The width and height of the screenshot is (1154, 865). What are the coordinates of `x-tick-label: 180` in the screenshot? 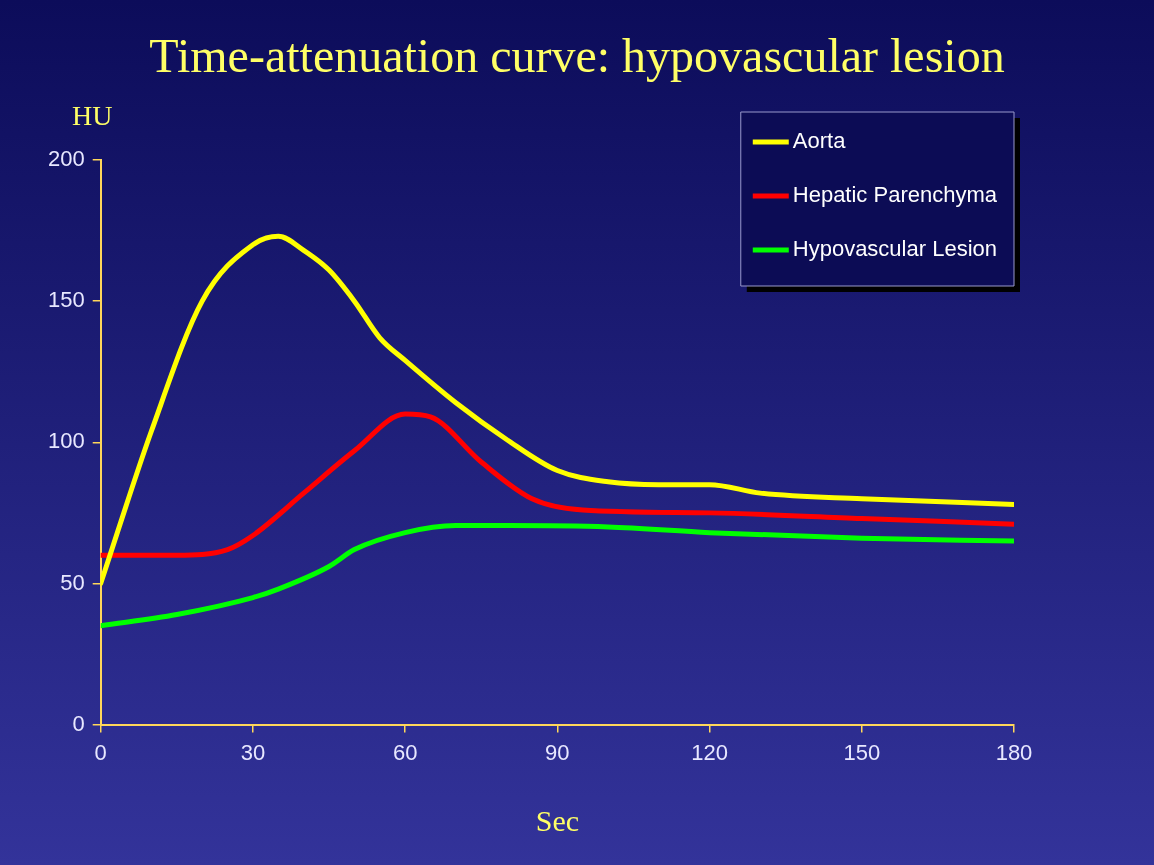 It's located at (1014, 752).